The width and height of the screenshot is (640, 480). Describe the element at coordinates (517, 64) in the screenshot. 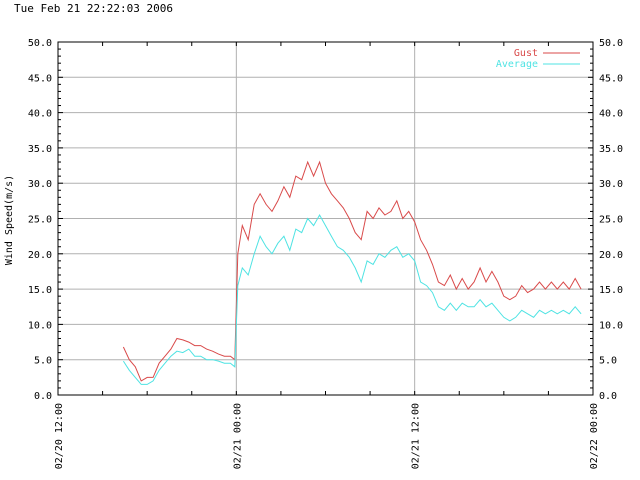

I see `legend-label: Average` at that location.